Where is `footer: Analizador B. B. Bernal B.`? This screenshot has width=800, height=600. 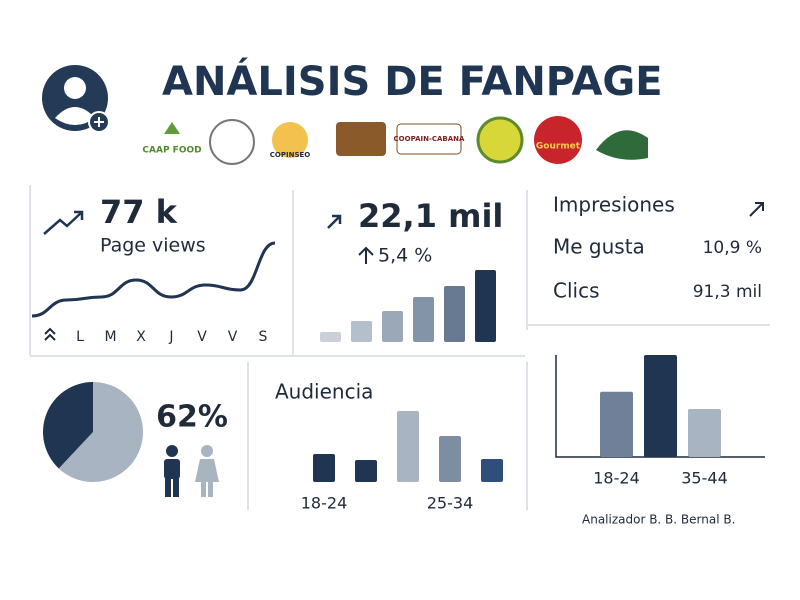
footer: Analizador B. B. Bernal B. is located at coordinates (658, 520).